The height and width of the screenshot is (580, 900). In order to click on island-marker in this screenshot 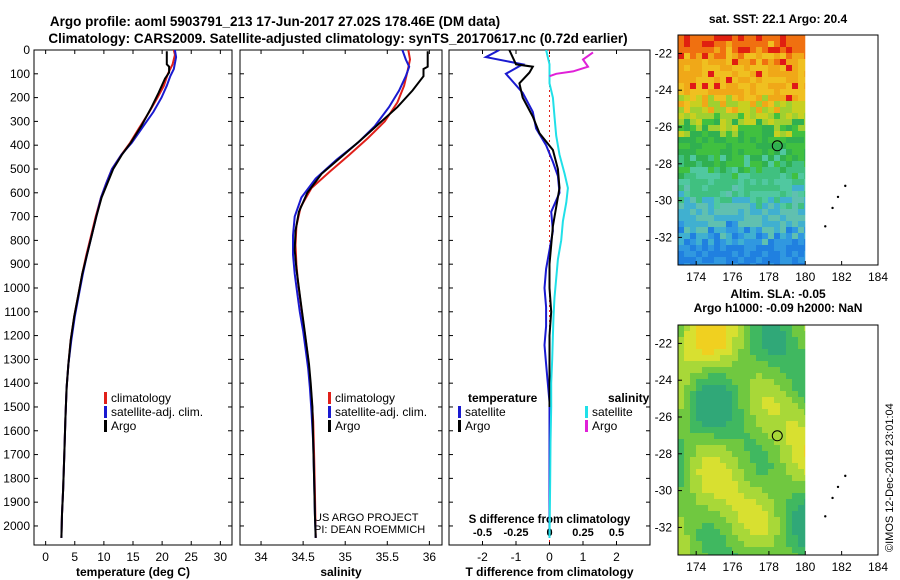, I will do `click(825, 516)`.